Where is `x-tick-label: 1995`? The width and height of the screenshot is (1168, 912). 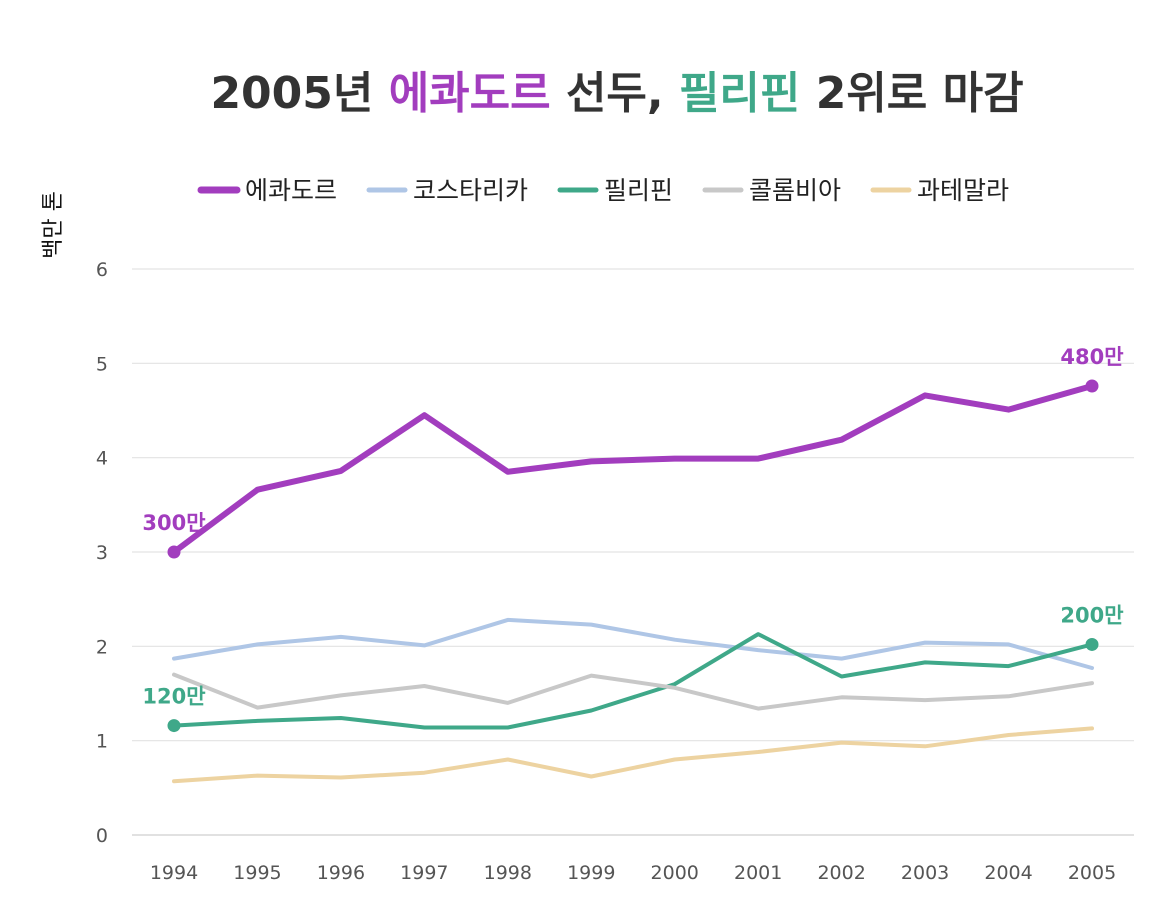
x-tick-label: 1995 is located at coordinates (257, 873).